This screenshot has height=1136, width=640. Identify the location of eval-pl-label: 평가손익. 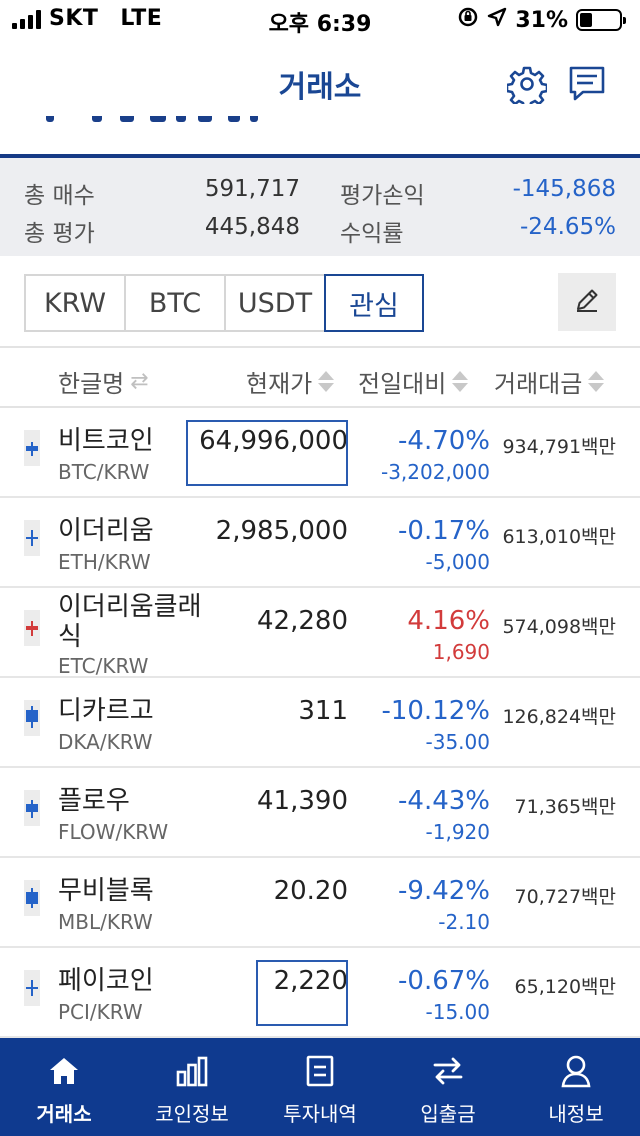
(382, 196).